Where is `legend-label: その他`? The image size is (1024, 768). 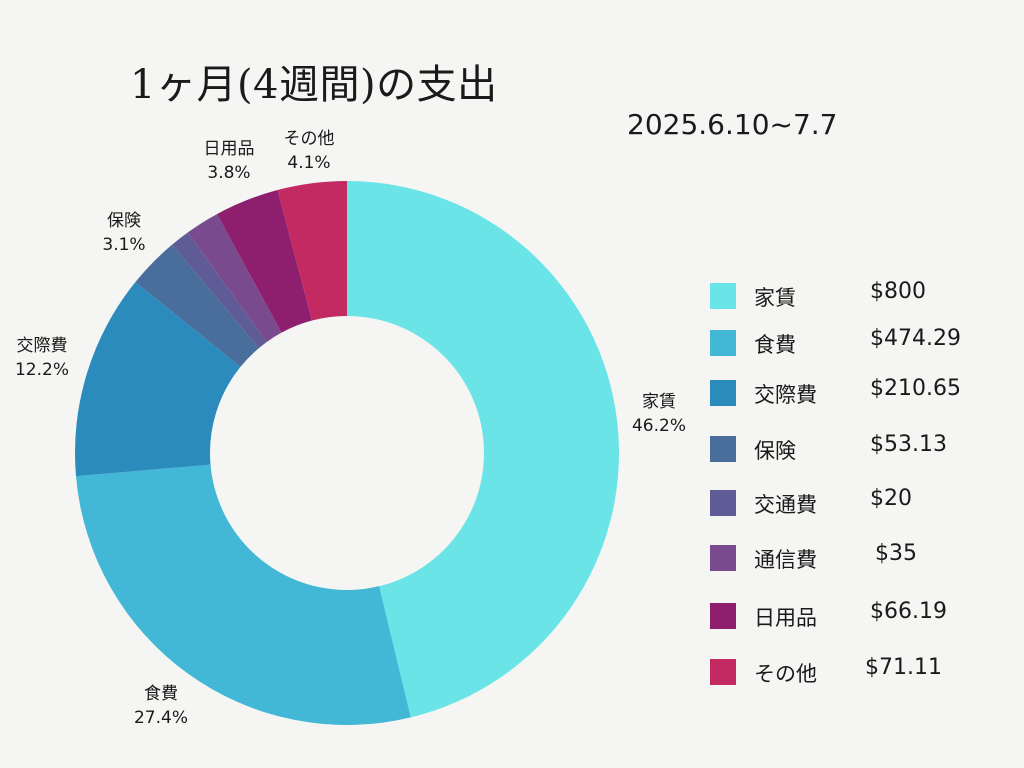
legend-label: その他 is located at coordinates (785, 674).